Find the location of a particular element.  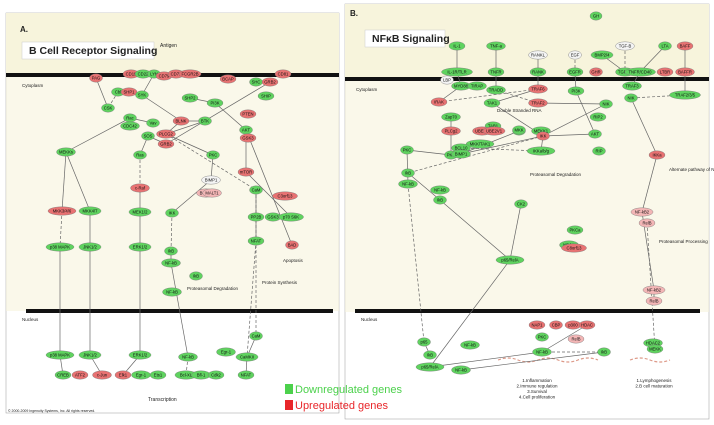

panel-b-node: UBE2V1 is located at coordinates (494, 131).